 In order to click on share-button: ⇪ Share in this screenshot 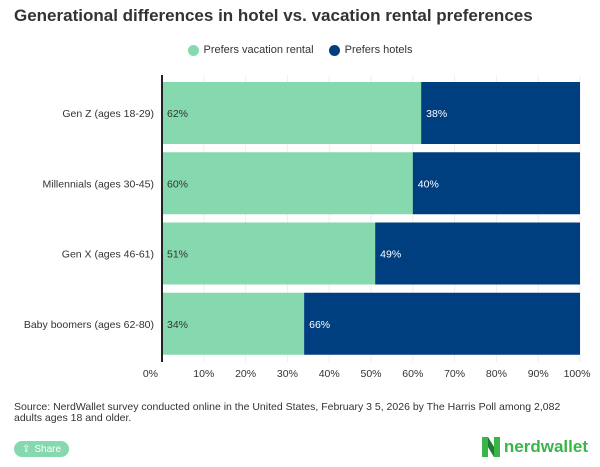, I will do `click(41, 449)`.